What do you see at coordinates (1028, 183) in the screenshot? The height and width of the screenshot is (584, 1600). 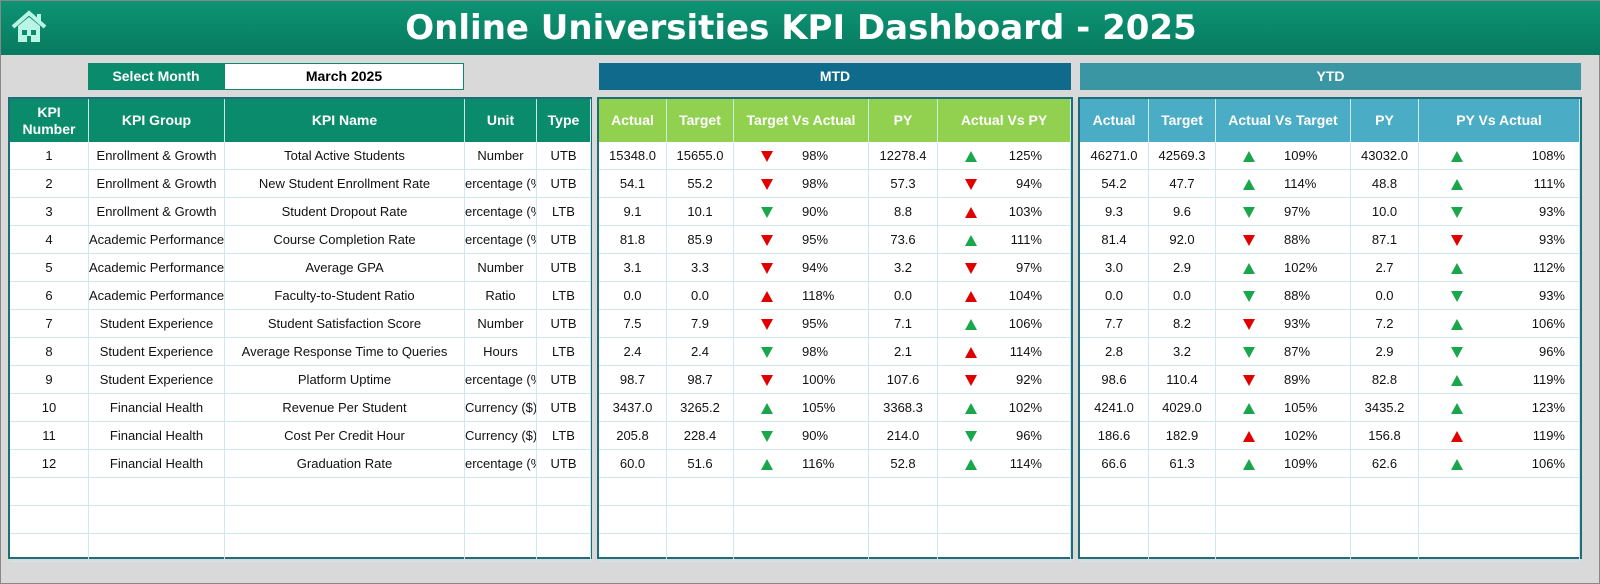 I see `percent-value: 94%` at bounding box center [1028, 183].